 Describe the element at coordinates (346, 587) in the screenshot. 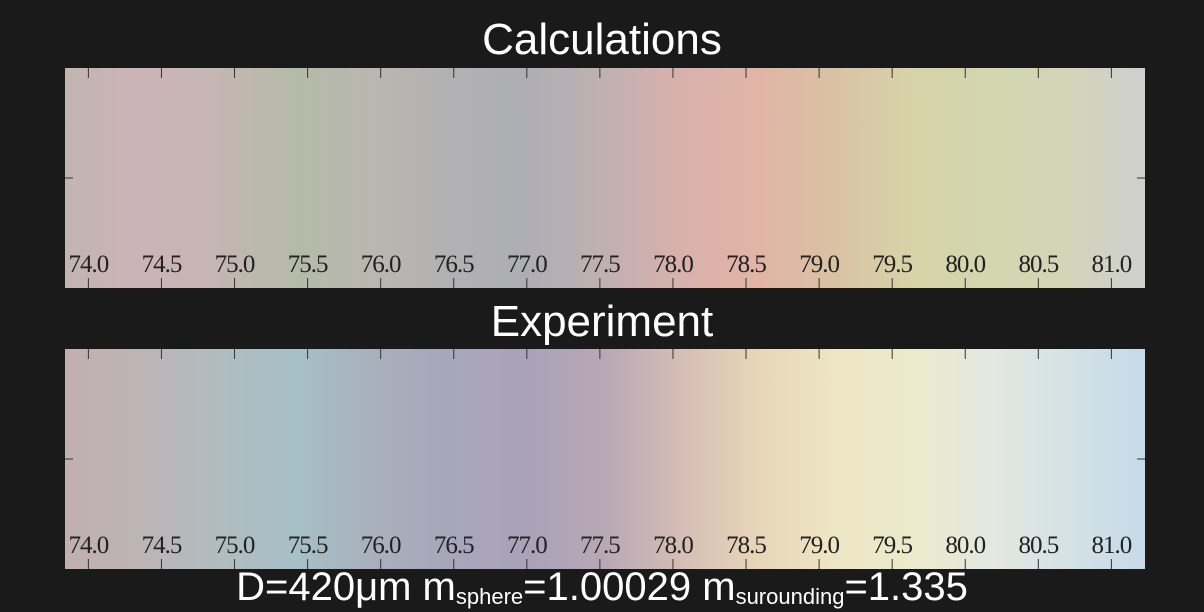

I see `caption-part: D=420μm m` at that location.